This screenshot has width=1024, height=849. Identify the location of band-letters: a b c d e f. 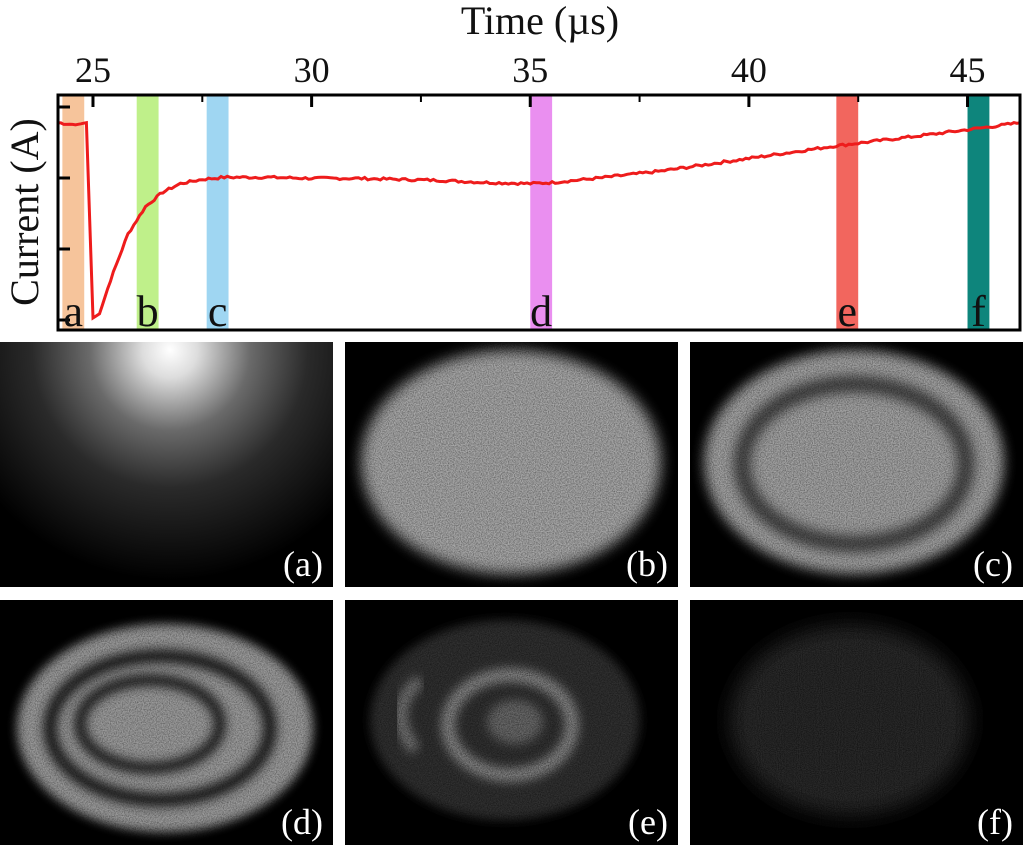
(525, 311).